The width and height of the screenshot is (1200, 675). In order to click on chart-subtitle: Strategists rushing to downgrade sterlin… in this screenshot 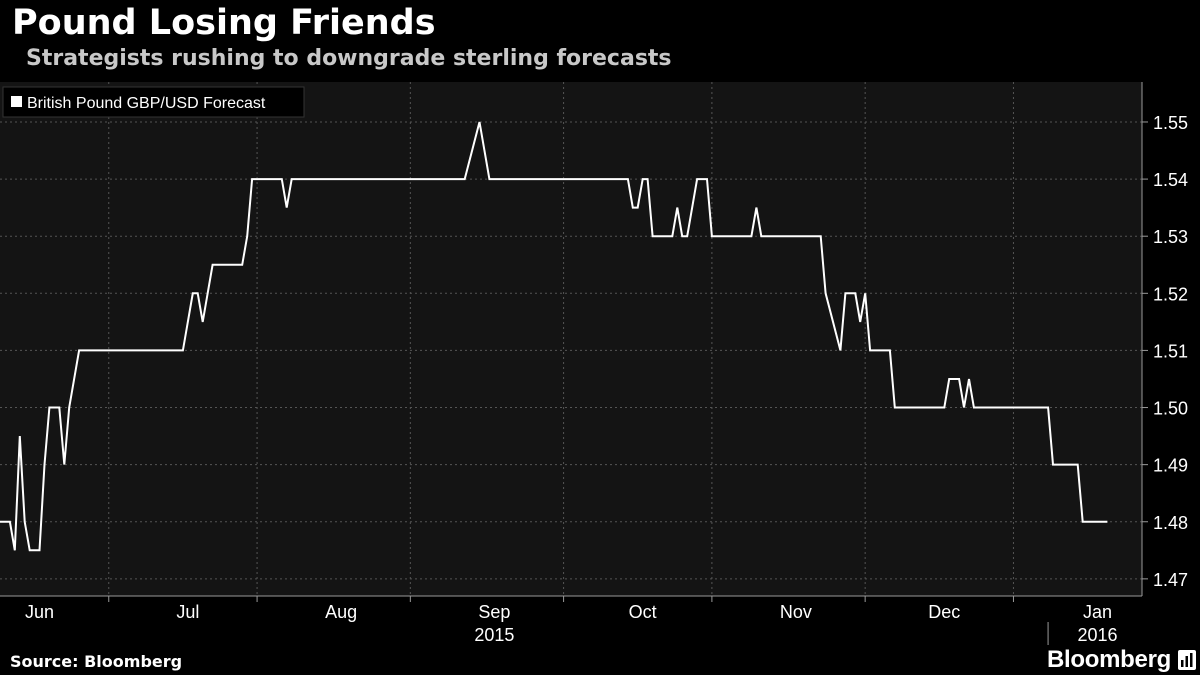, I will do `click(349, 58)`.